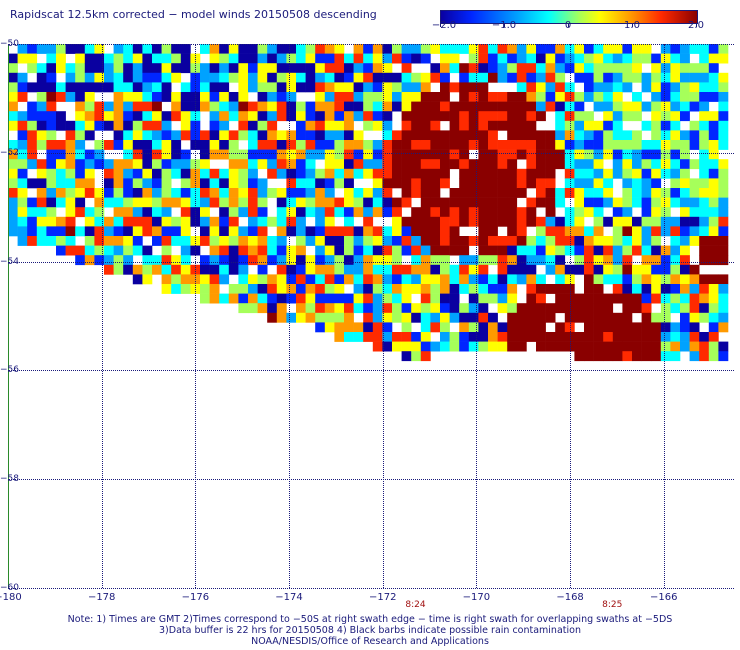 The image size is (740, 650). Describe the element at coordinates (101, 597) in the screenshot. I see `longitude-label: −178` at that location.